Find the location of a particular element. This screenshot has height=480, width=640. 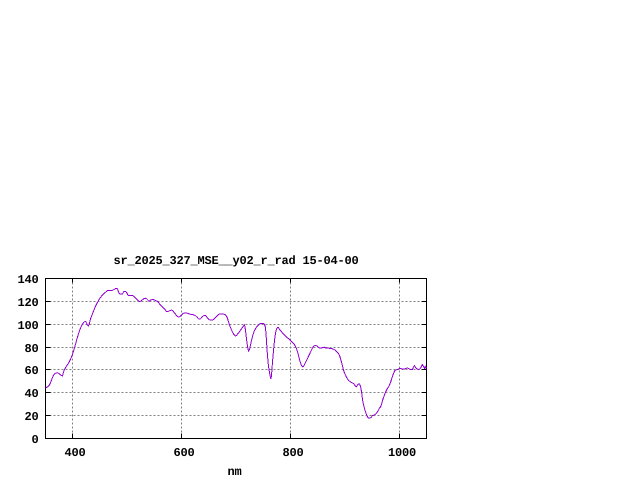

svg-text:sr_2025_327_MSE__y02_r_rad 15-: sr_2025_327_MSE__y02_r_rad 15-04-00 is located at coordinates (235, 261).